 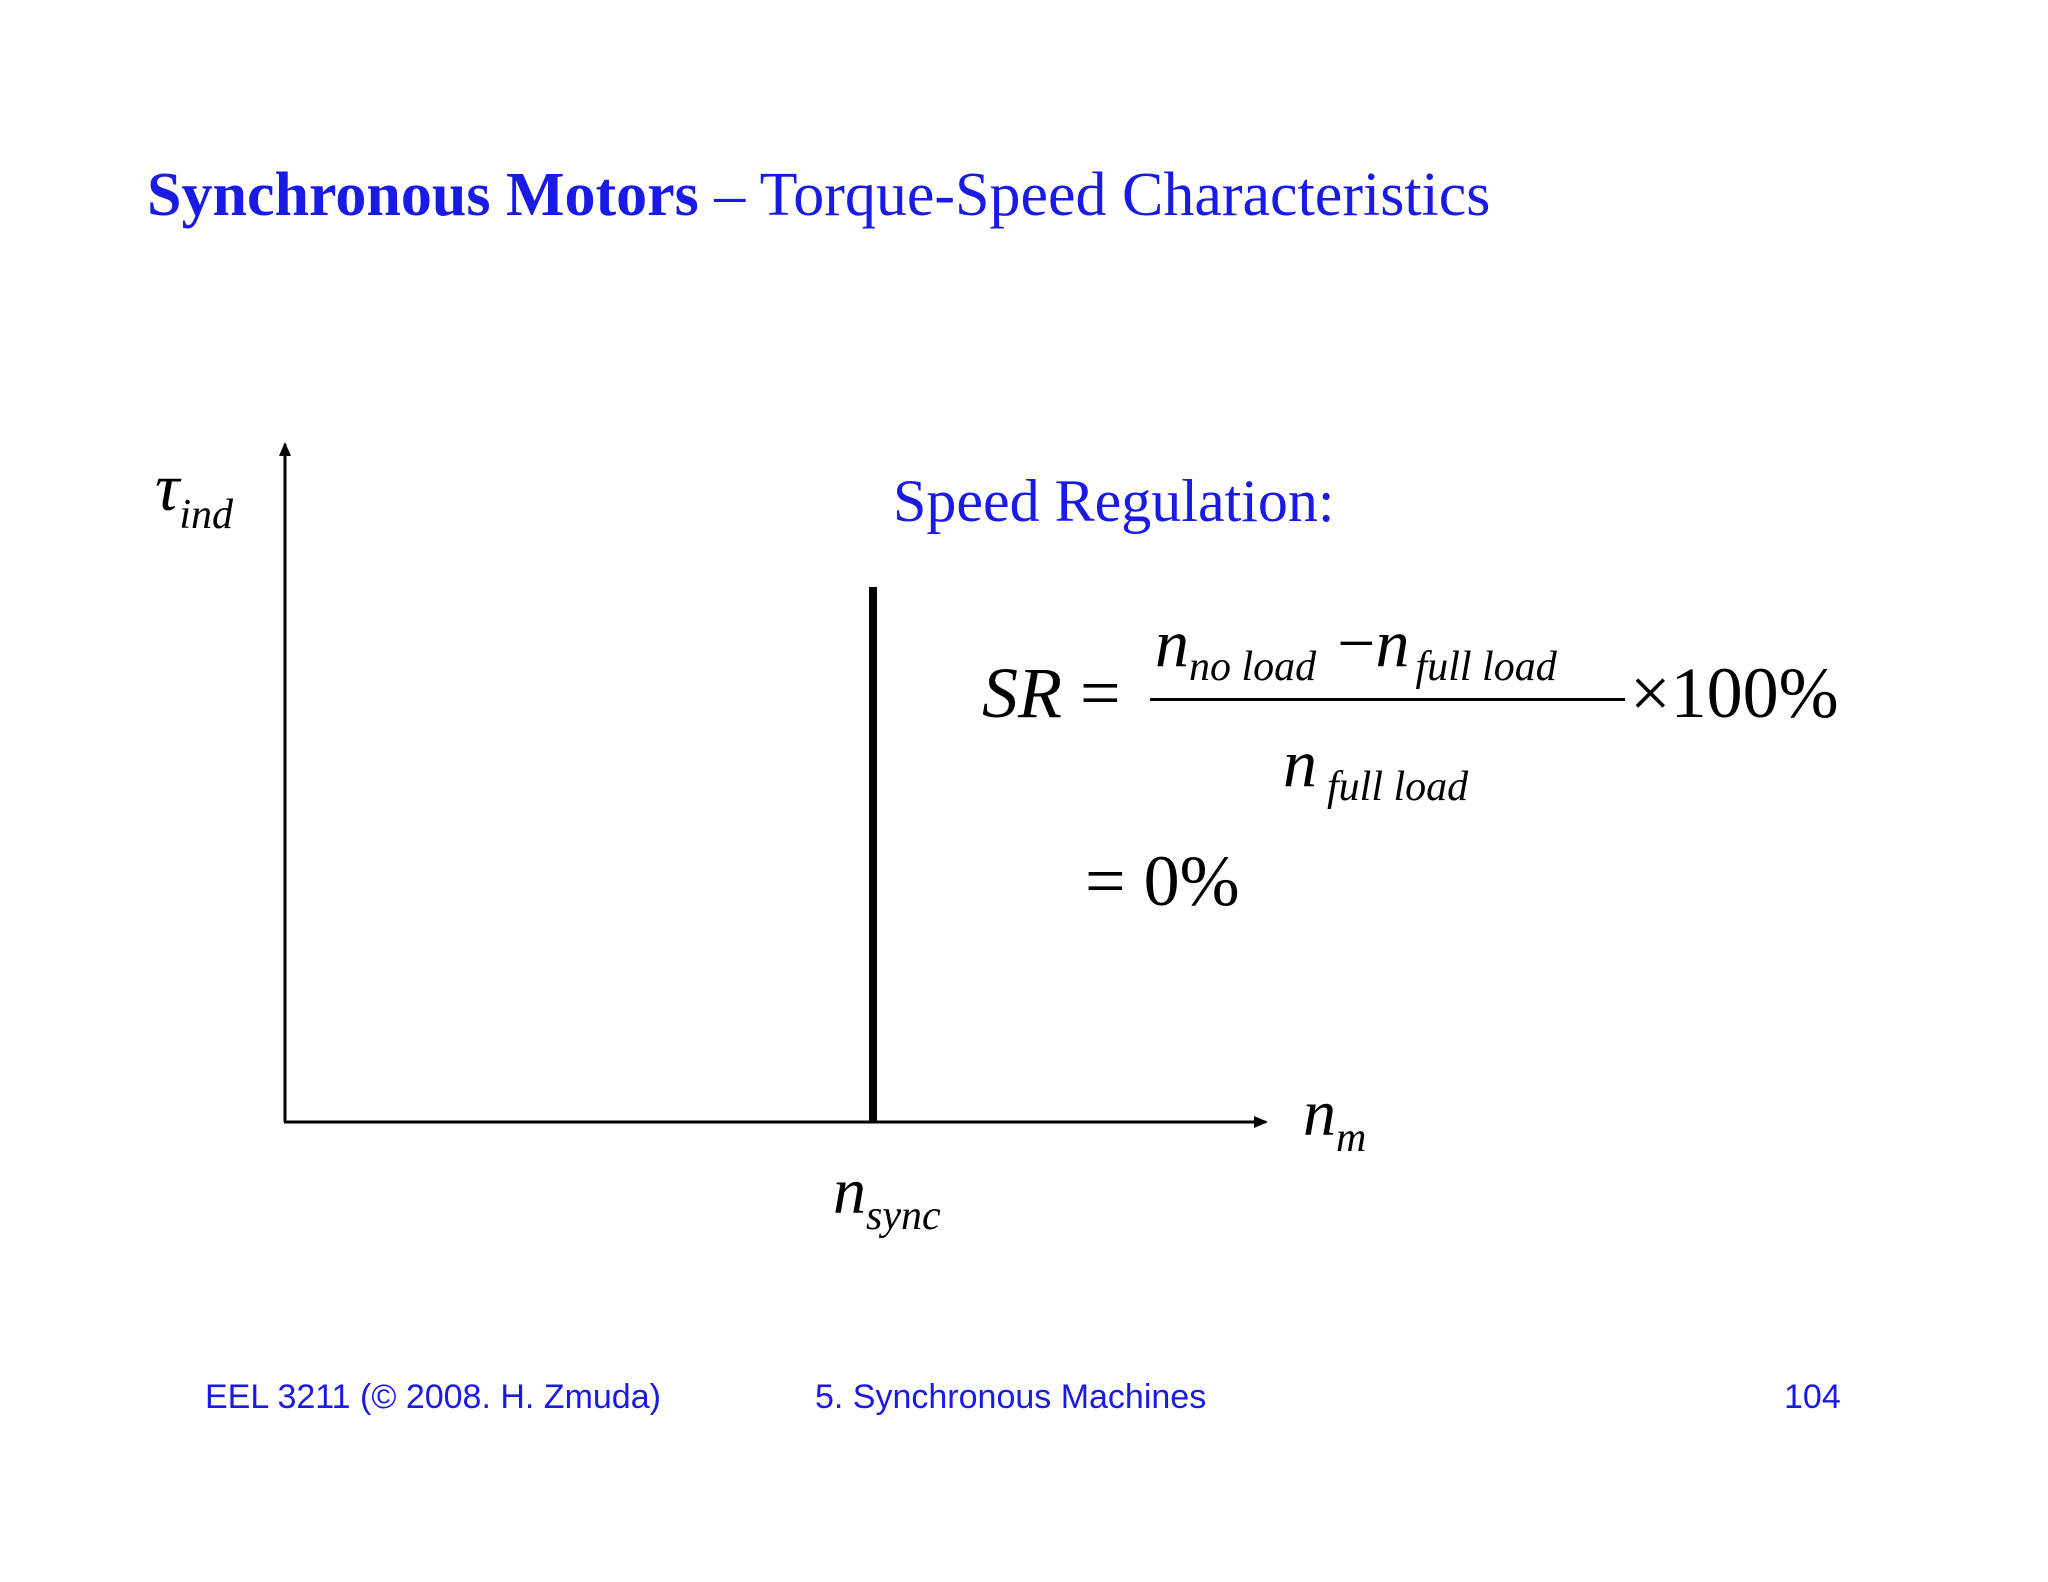 What do you see at coordinates (1392, 643) in the screenshot?
I see `numerator-n2: n` at bounding box center [1392, 643].